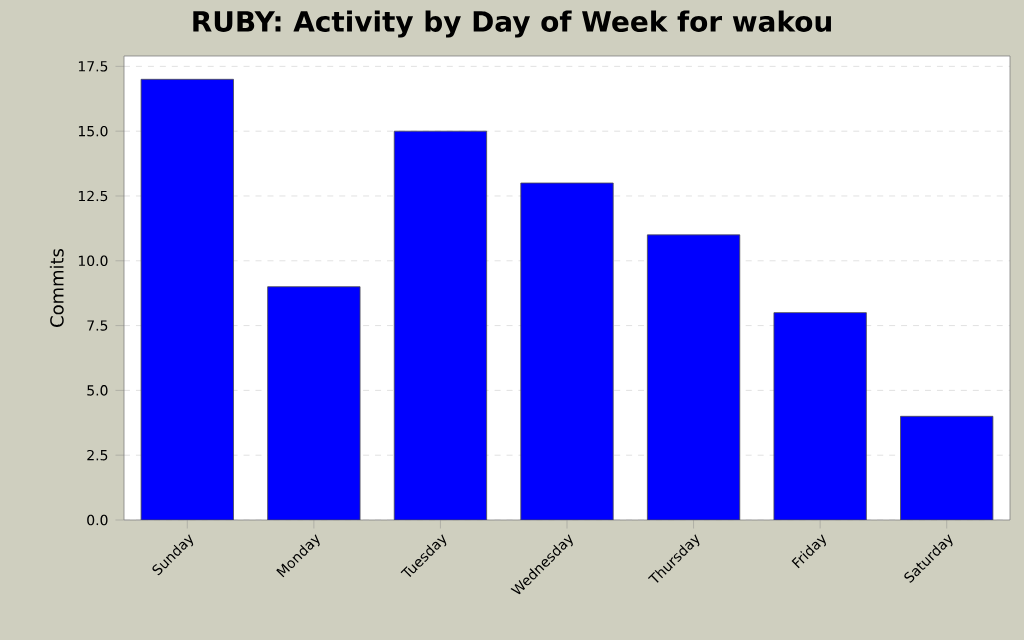 Image resolution: width=1024 pixels, height=640 pixels. I want to click on chart-title: RUBY: Activity by Day of Week for wakou, so click(512, 24).